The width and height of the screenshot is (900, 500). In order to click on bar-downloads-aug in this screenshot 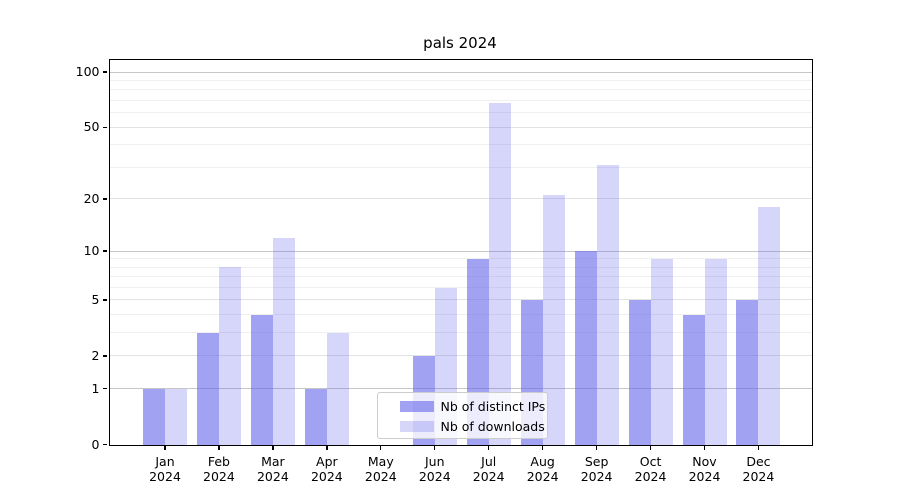, I will do `click(553, 320)`.